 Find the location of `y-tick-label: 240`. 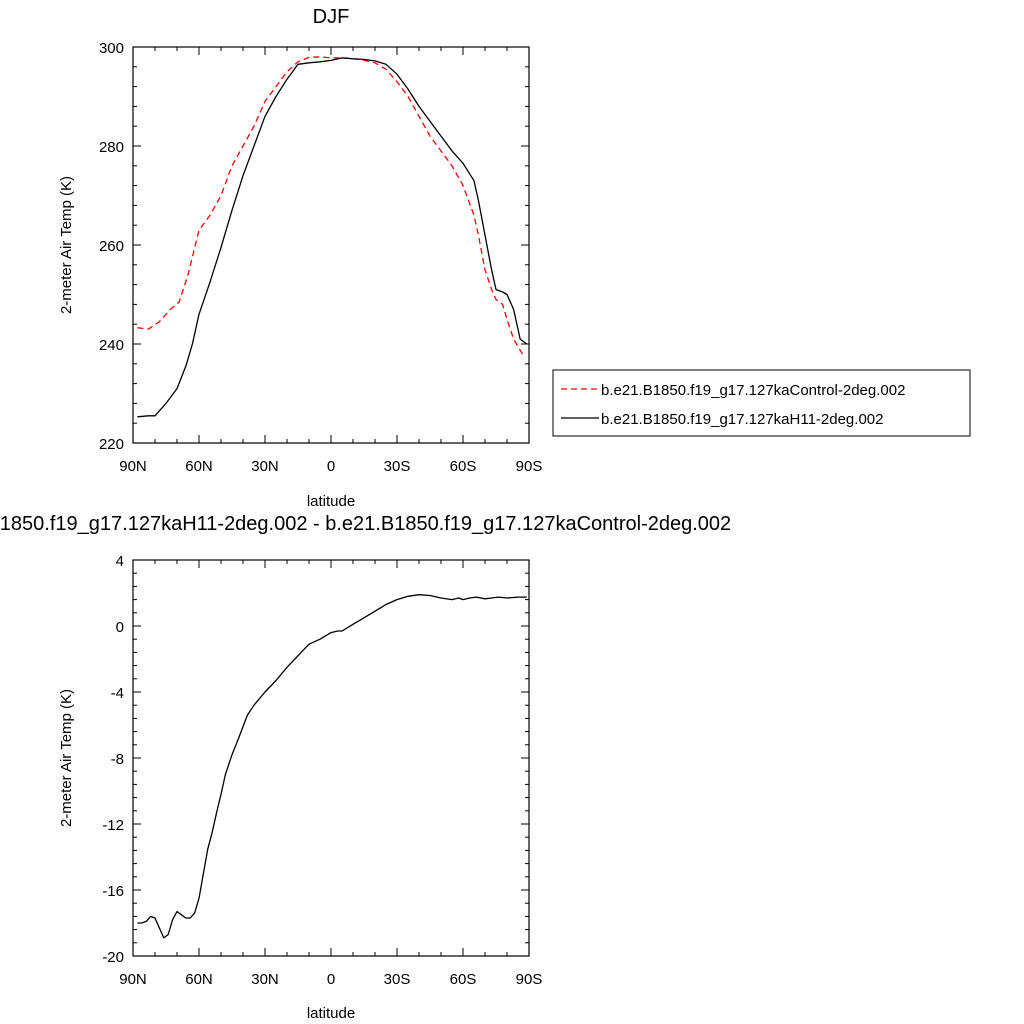

y-tick-label: 240 is located at coordinates (111, 345).